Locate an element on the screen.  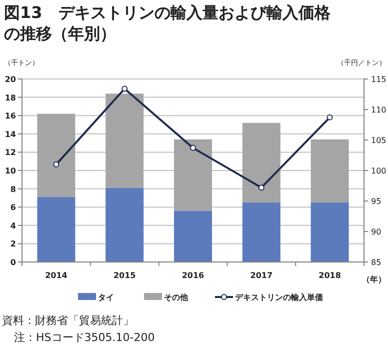
chart-title: 図13 デキストリンの輸入量および輸入価格の推移（年別） is located at coordinates (168, 23).